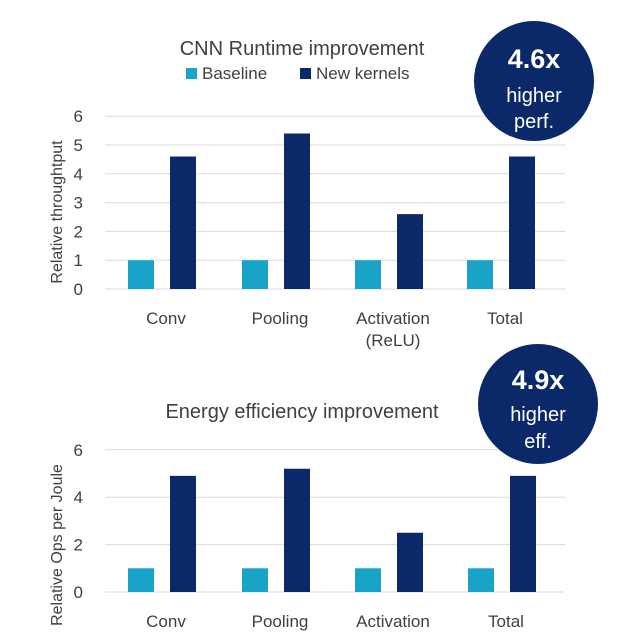  I want to click on y-tick-label: 3, so click(78, 203).